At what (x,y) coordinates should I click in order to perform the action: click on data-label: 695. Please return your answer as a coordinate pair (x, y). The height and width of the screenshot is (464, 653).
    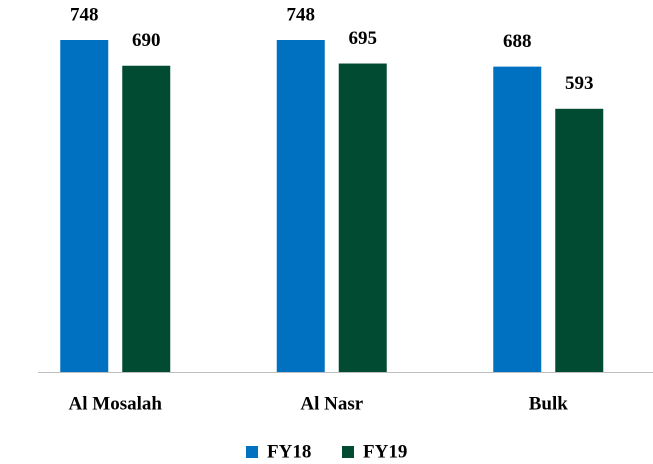
    Looking at the image, I should click on (363, 38).